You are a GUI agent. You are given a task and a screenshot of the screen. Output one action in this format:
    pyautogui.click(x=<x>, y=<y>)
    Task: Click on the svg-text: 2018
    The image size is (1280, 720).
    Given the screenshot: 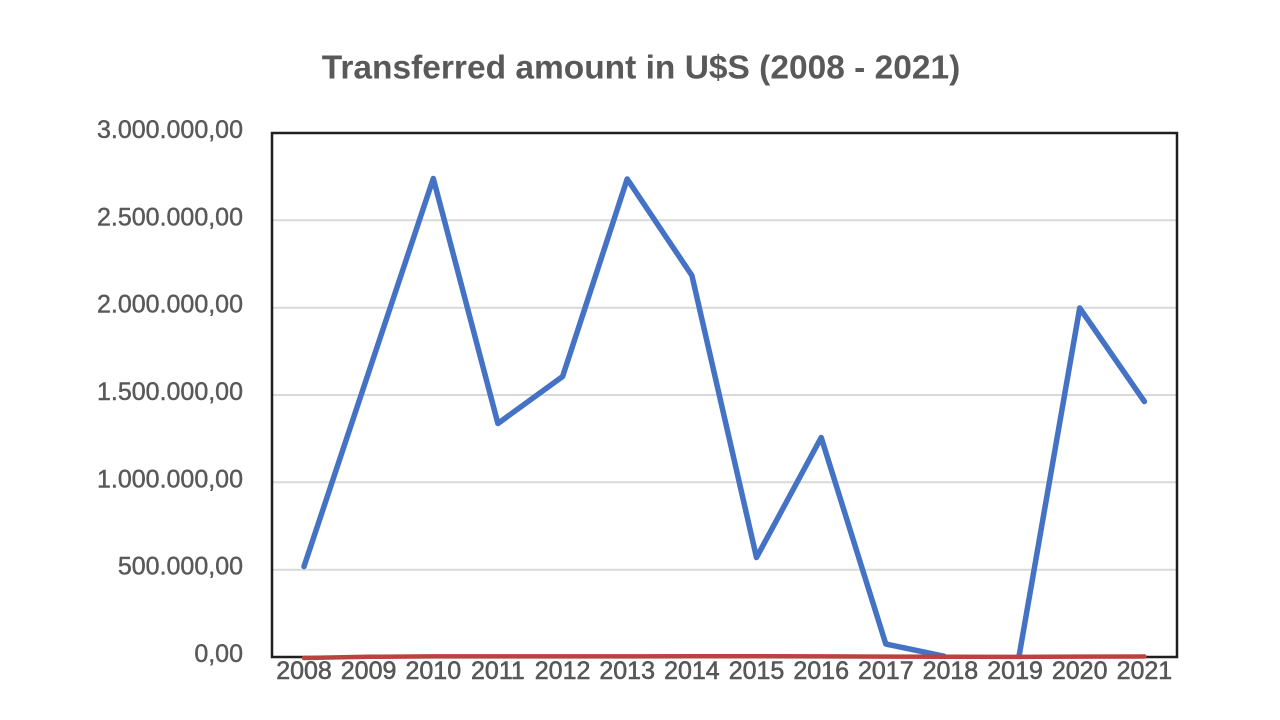 What is the action you would take?
    pyautogui.click(x=951, y=671)
    